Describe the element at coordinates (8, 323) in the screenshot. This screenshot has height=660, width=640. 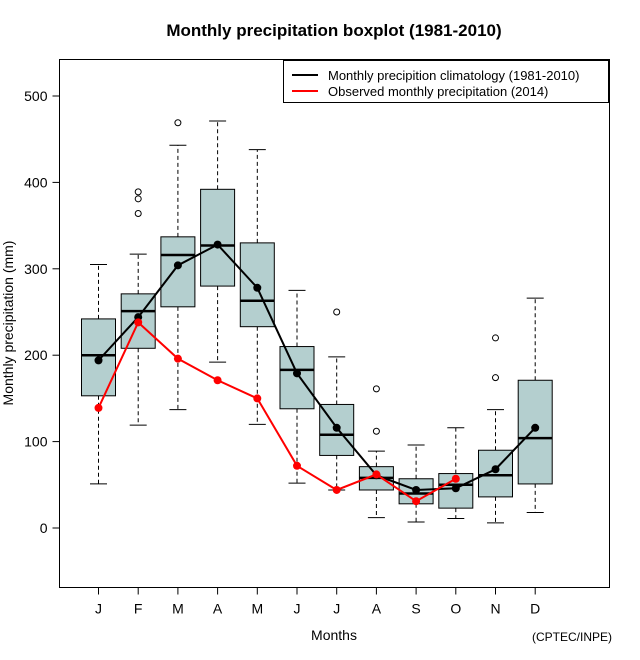
I see `y-axis-label: Monthly precipitation (mm)` at that location.